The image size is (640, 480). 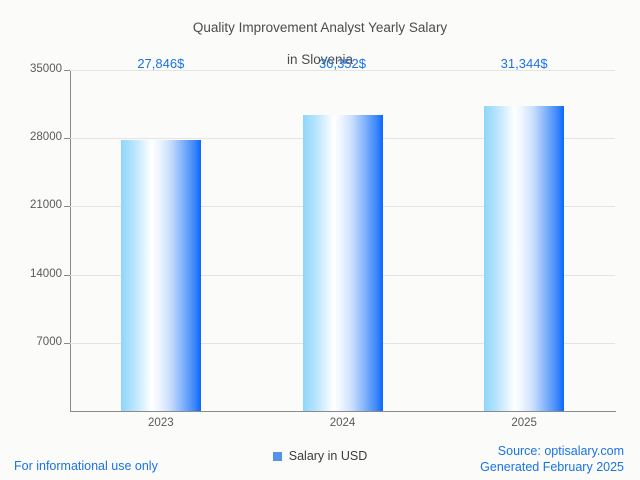 I want to click on y-axis-line, so click(x=70, y=241).